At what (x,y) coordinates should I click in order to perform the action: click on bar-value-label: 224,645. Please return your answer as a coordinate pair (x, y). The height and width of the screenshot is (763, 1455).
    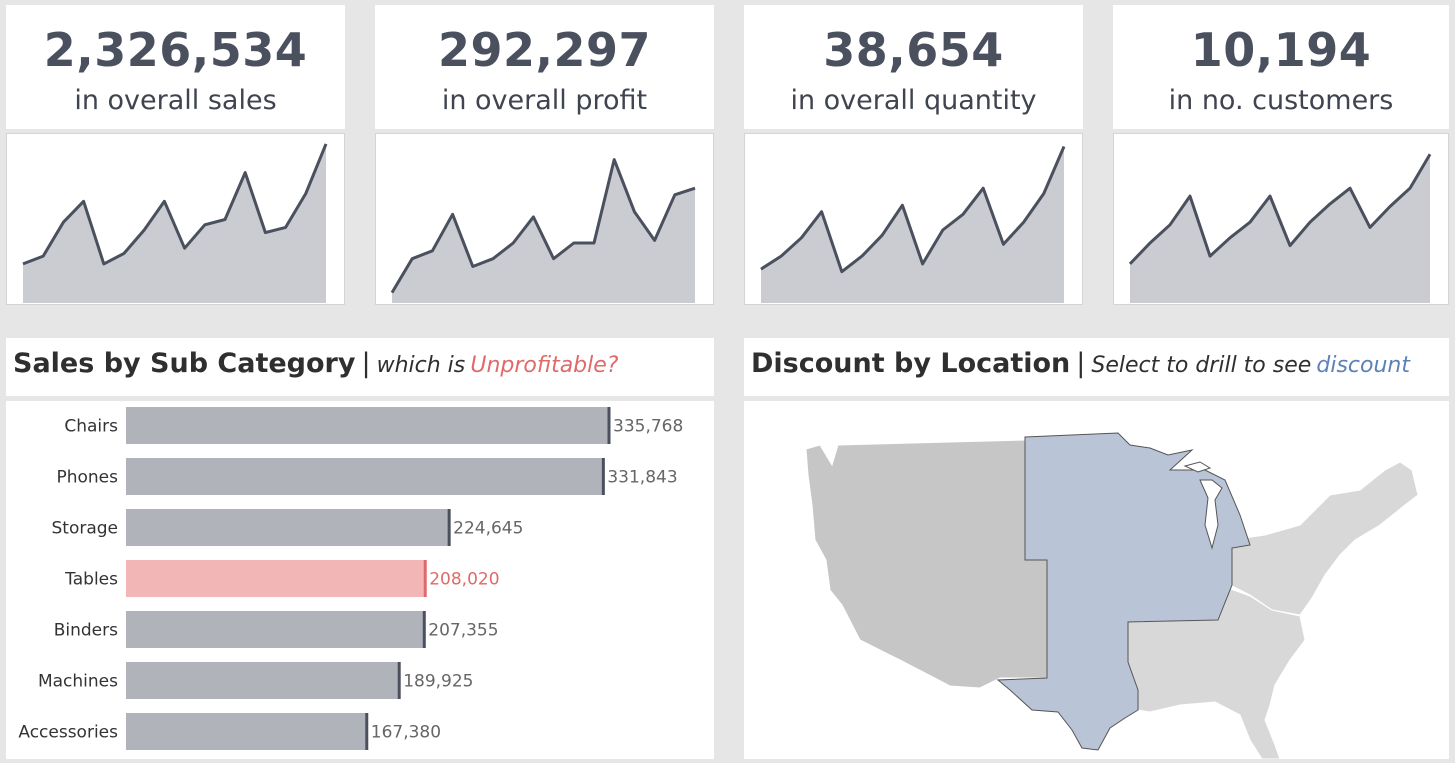
    Looking at the image, I should click on (488, 529).